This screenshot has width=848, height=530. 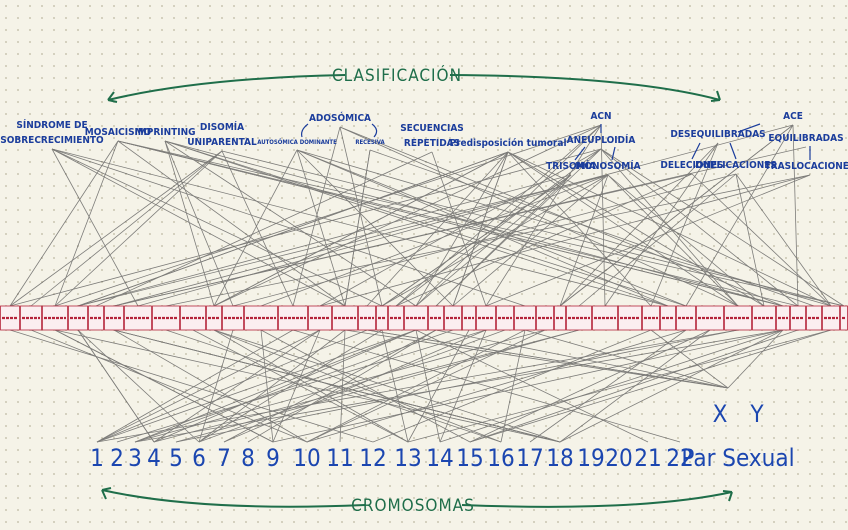 What do you see at coordinates (370, 142) in the screenshot?
I see `category-label: RECESIVA` at bounding box center [370, 142].